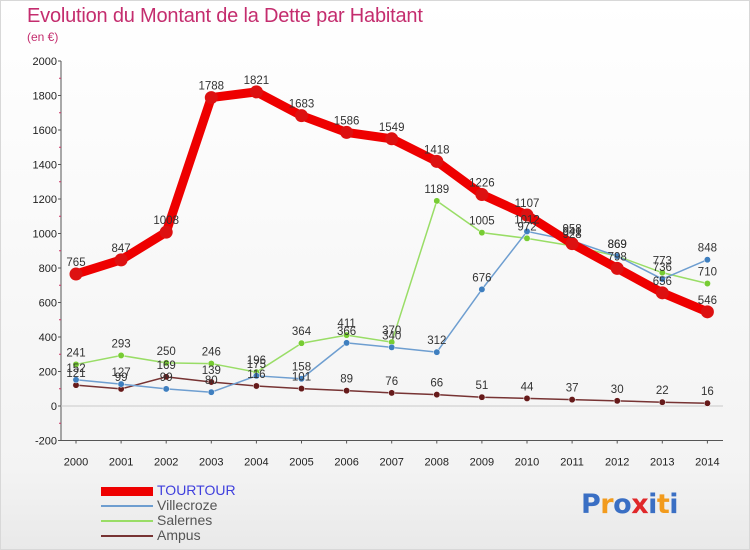  Describe the element at coordinates (346, 324) in the screenshot. I see `data-label: 411` at that location.